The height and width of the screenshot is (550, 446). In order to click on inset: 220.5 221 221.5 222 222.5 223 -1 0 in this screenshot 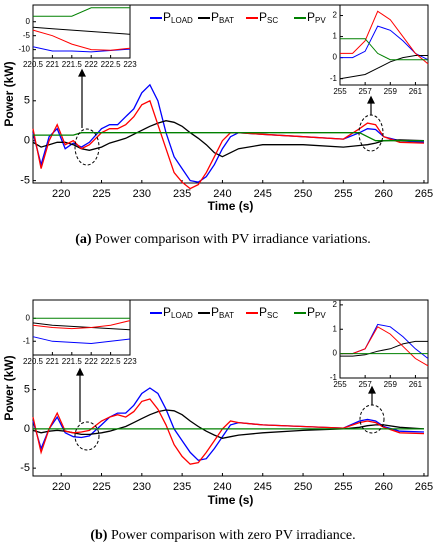, I will do `click(80, 332)`.